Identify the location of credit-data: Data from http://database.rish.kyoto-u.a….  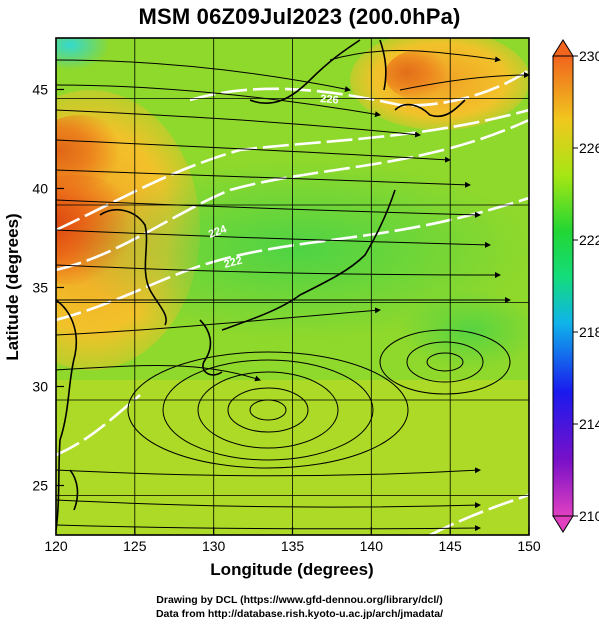
(299, 614).